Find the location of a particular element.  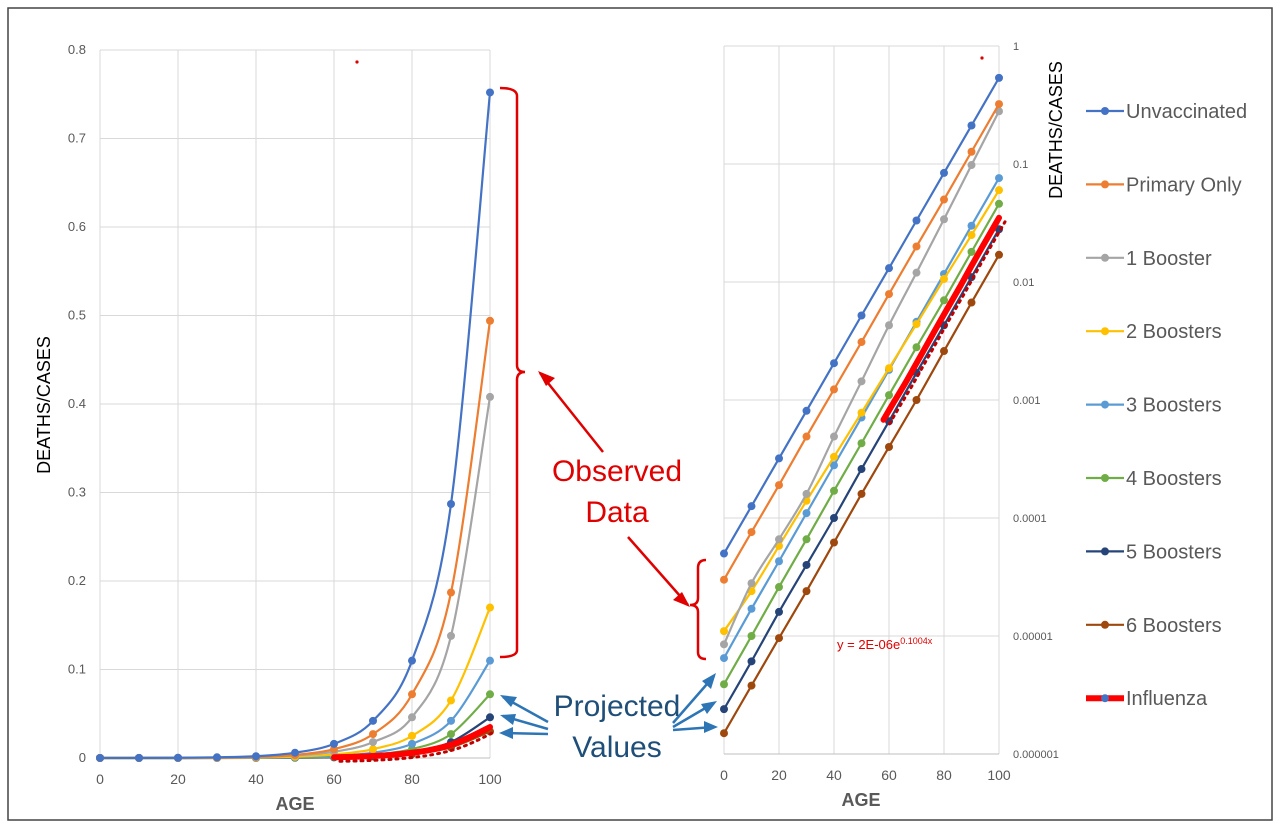

trendline-equation: y = 2E-06e0.1004x is located at coordinates (885, 644).